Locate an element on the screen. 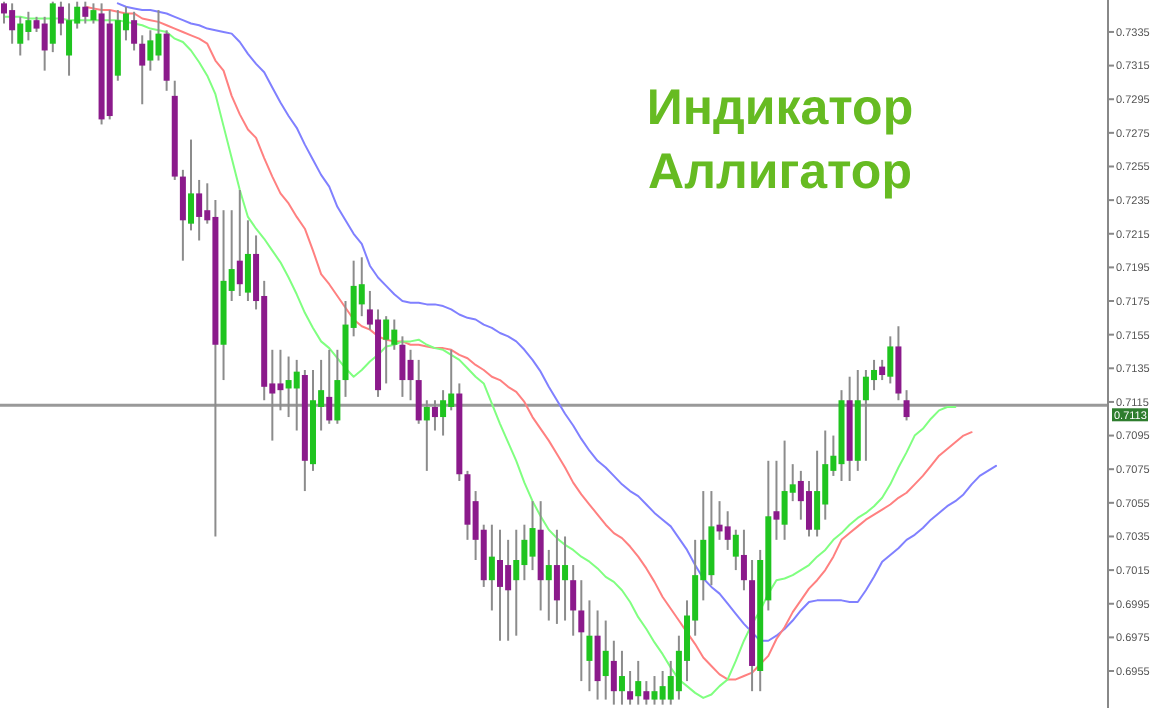 The image size is (1162, 708). text: Индикатор Аллигатор is located at coordinates (780, 140).